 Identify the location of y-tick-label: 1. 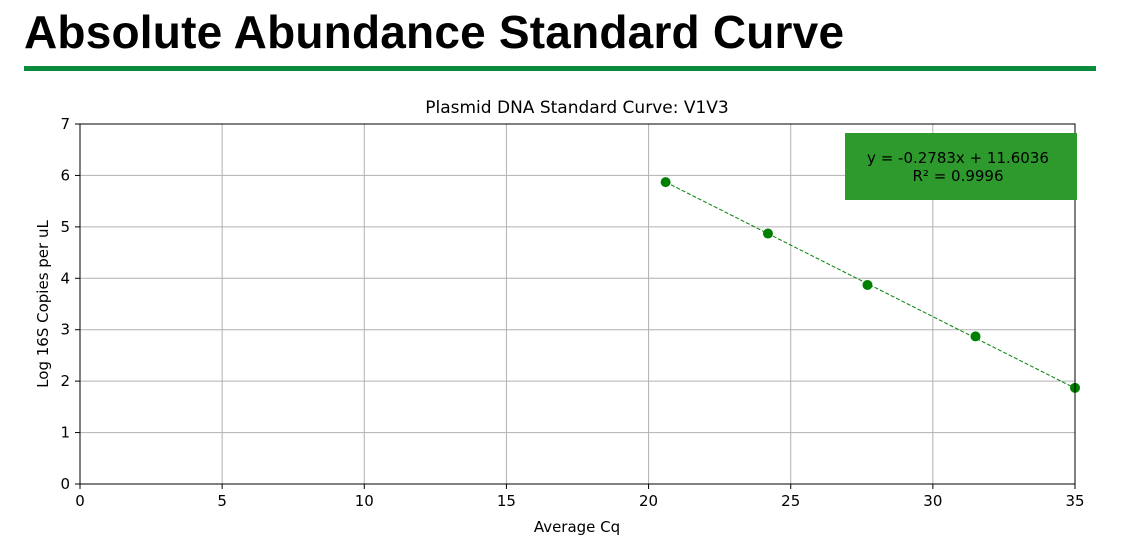
(65, 433).